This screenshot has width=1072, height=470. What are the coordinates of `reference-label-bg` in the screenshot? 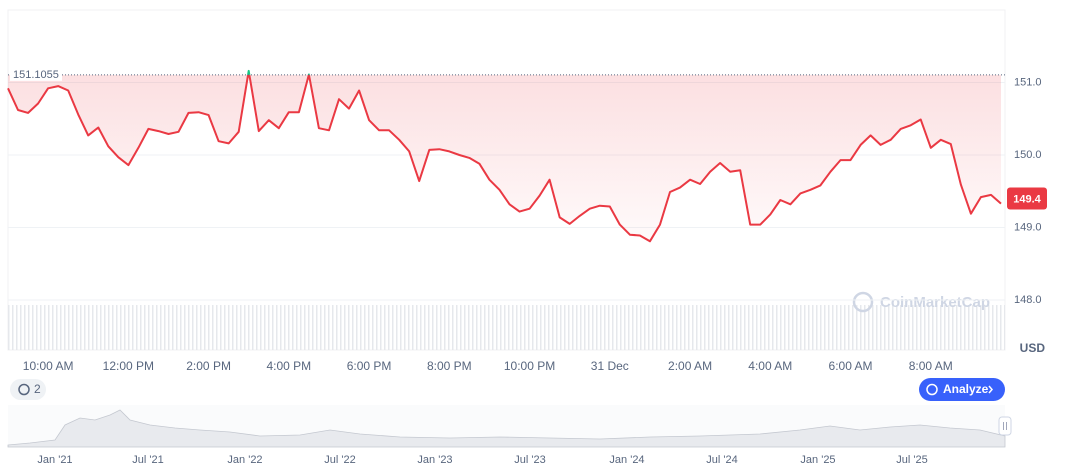 It's located at (36, 73).